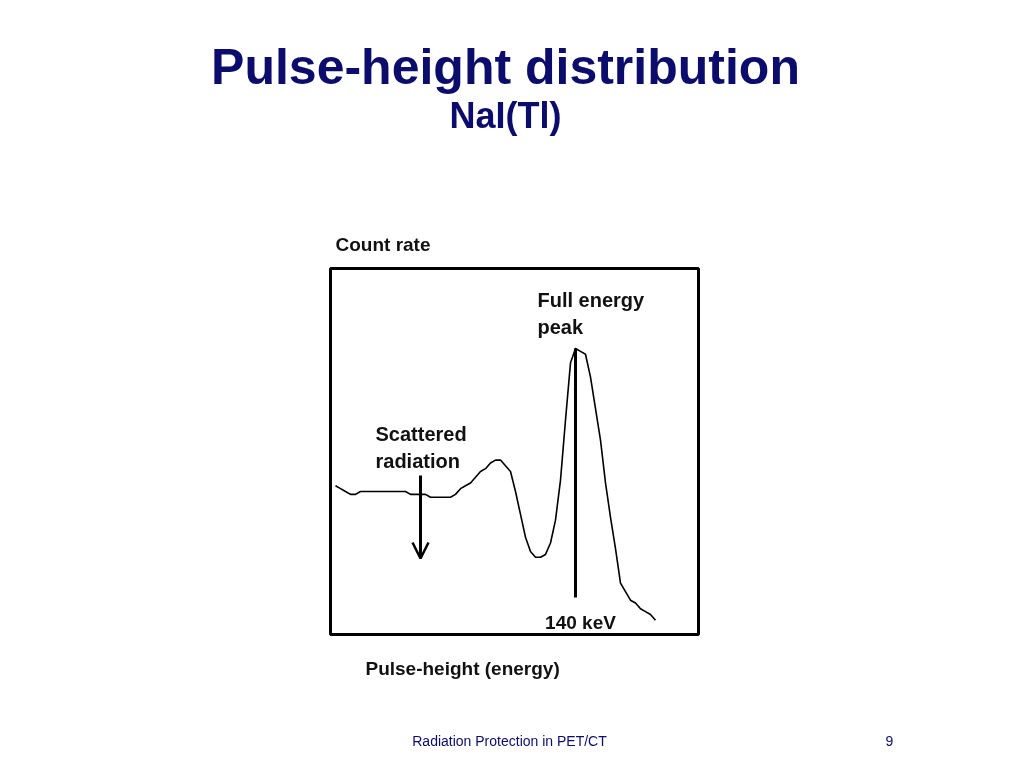 This screenshot has height=768, width=1024. I want to click on annotation: Scattered radiation, so click(421, 447).